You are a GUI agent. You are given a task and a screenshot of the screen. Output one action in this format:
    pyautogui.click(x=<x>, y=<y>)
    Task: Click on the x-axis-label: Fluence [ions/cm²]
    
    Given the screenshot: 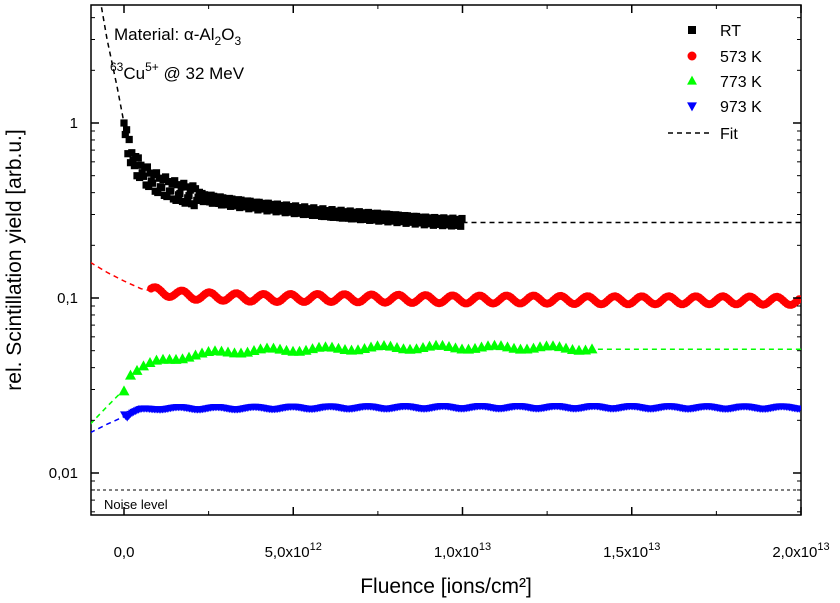 What is the action you would take?
    pyautogui.click(x=446, y=586)
    